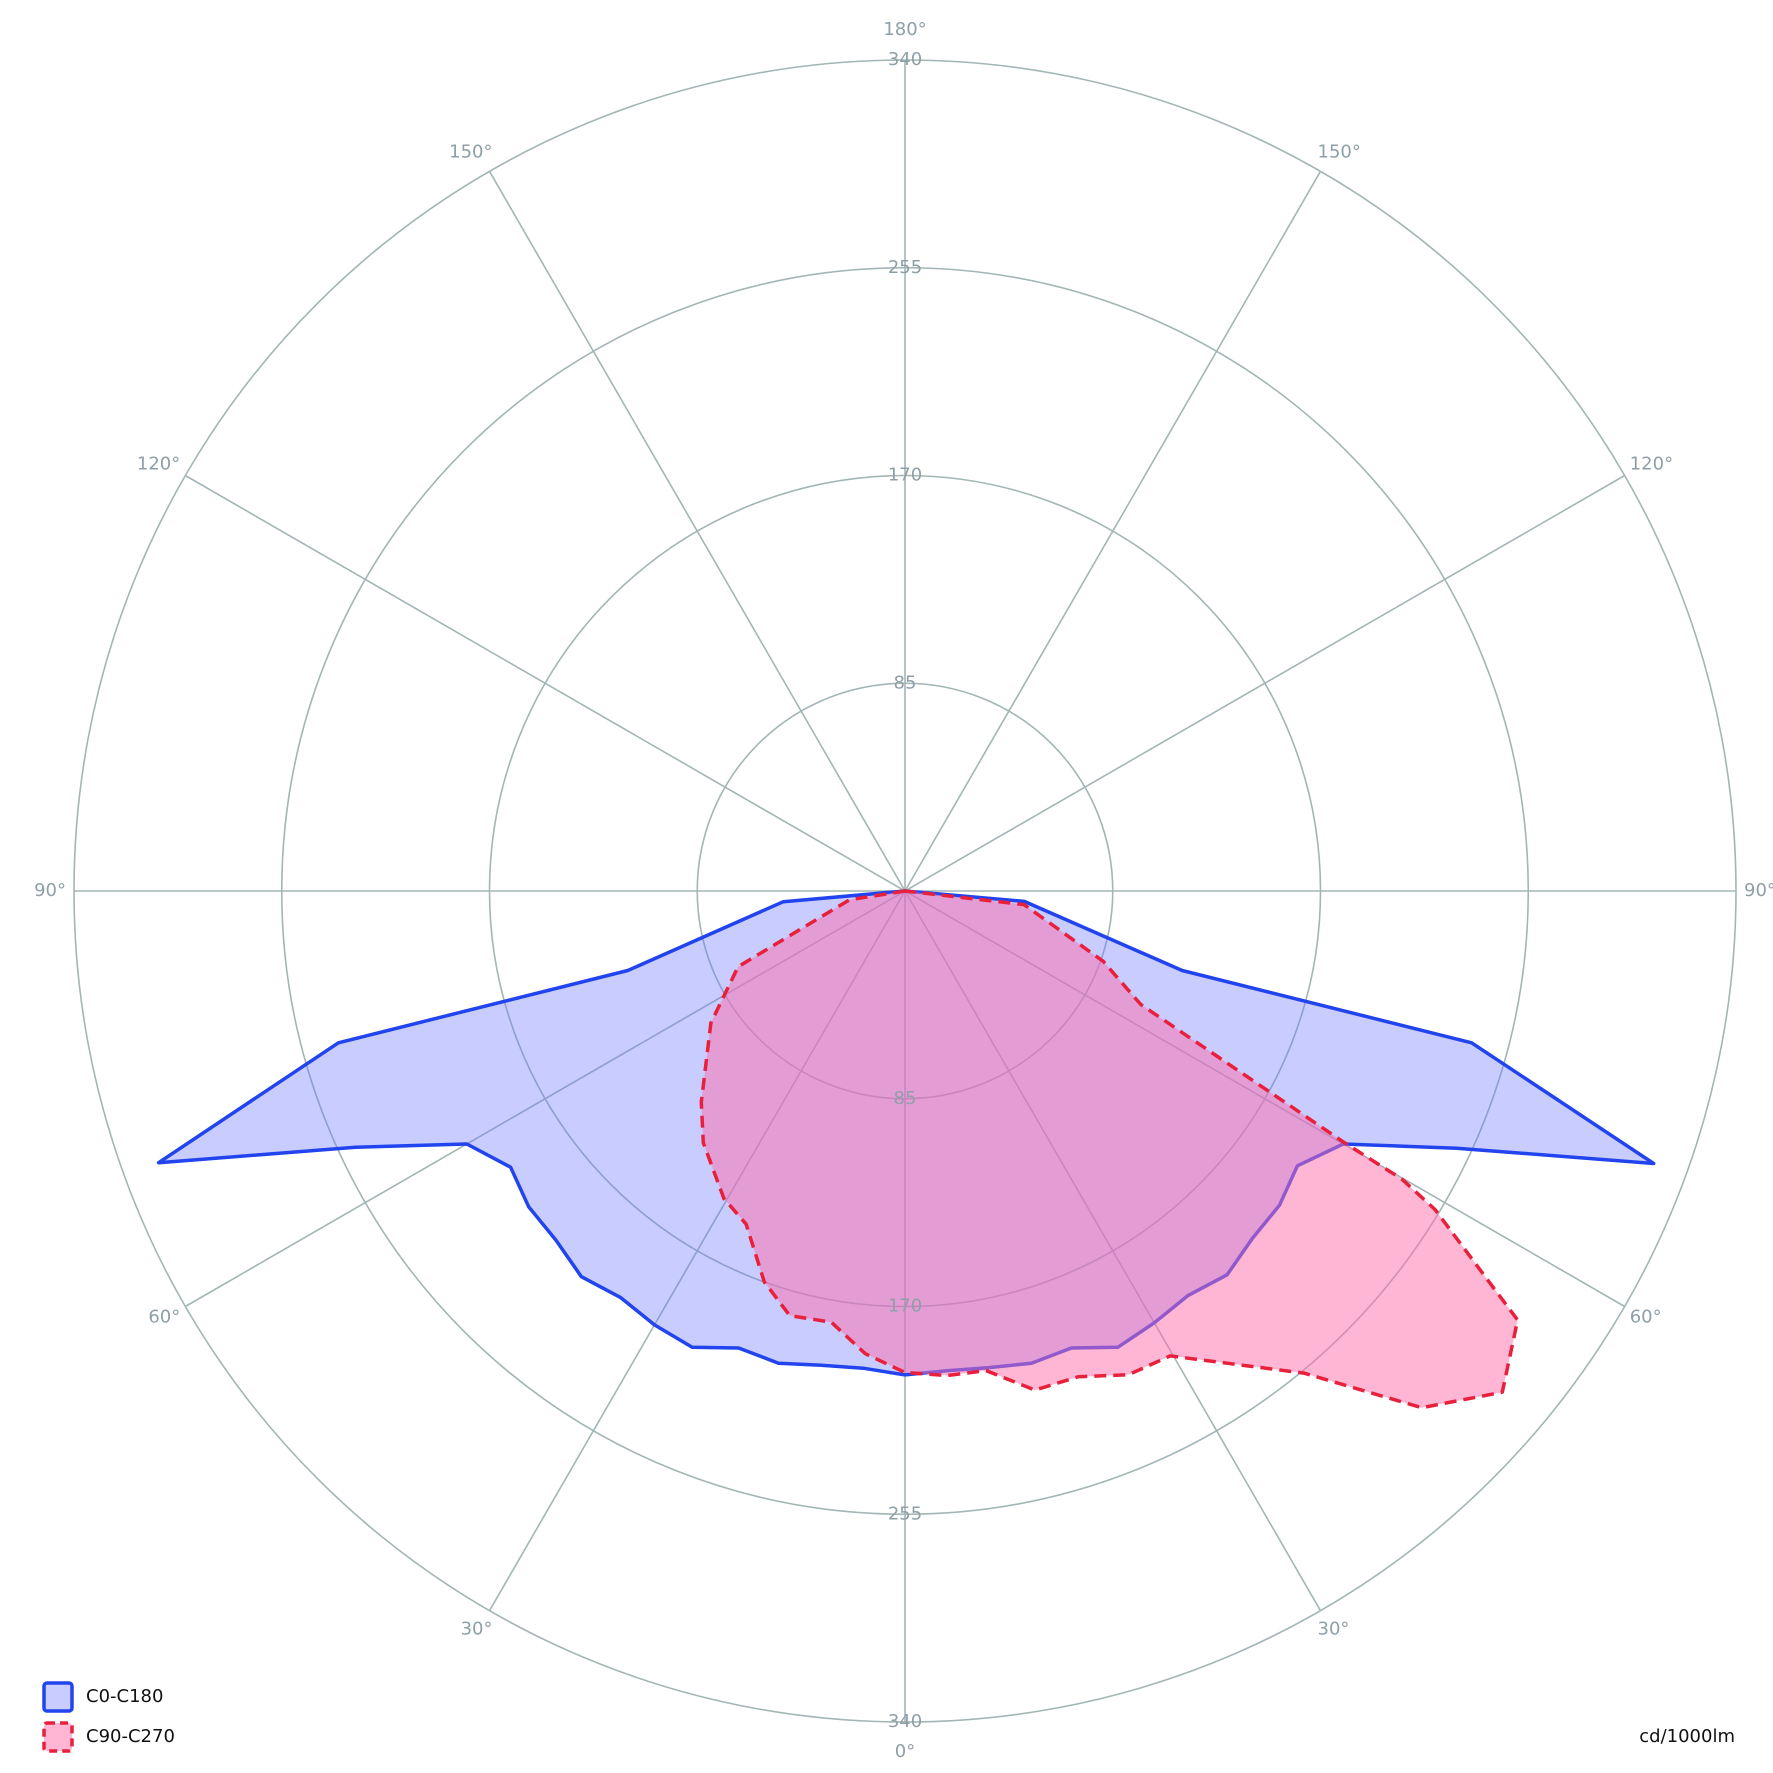  I want to click on series-area, so click(1109, 1149).